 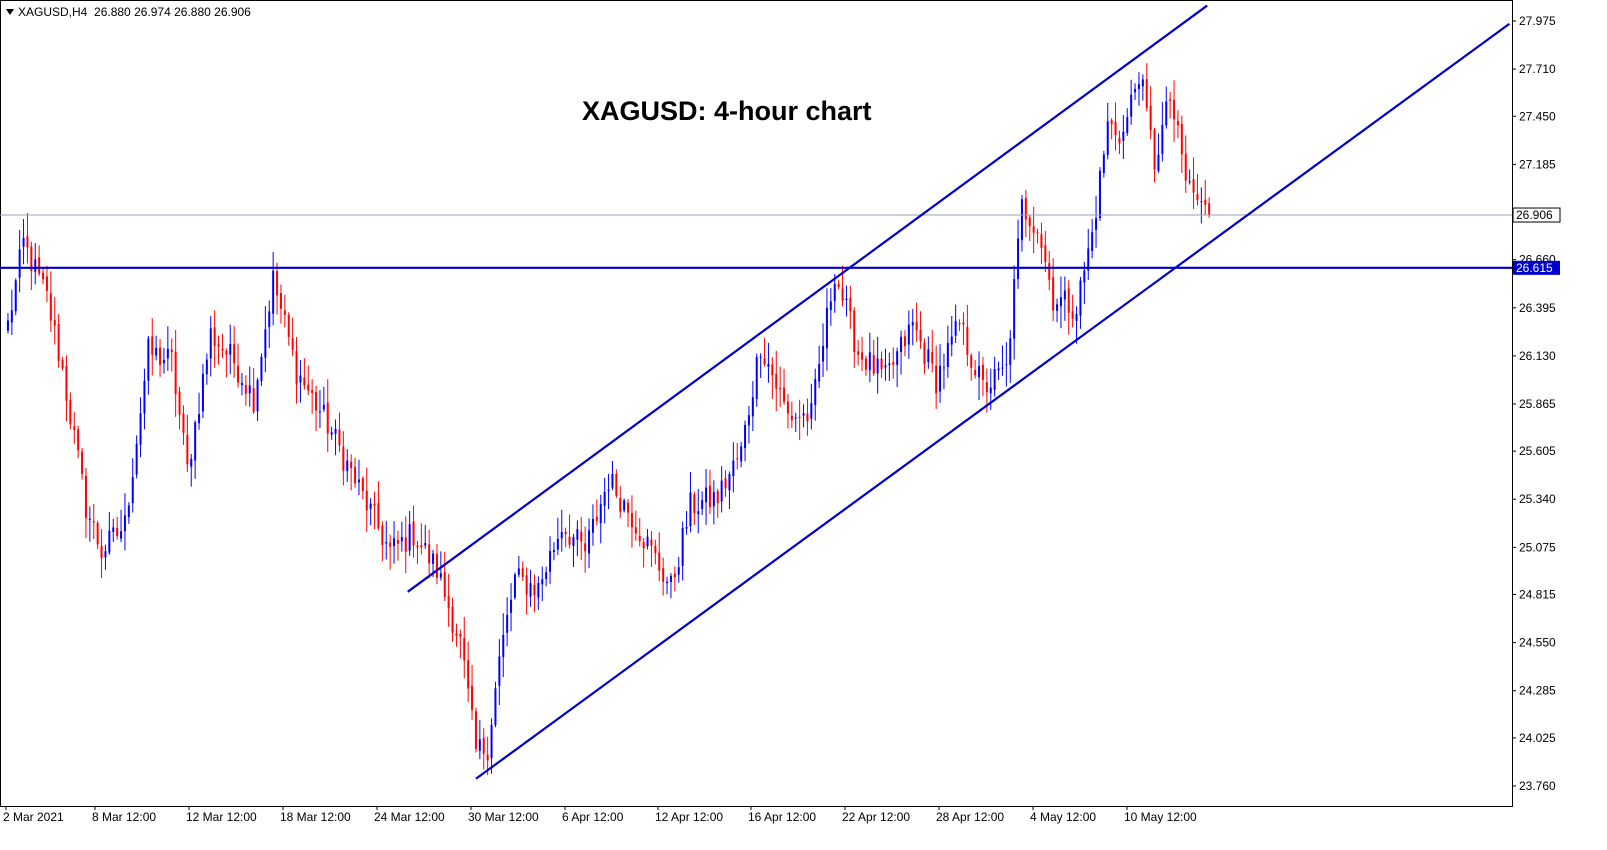 I want to click on time-tick-label: 6 Apr 12:00, so click(x=593, y=817).